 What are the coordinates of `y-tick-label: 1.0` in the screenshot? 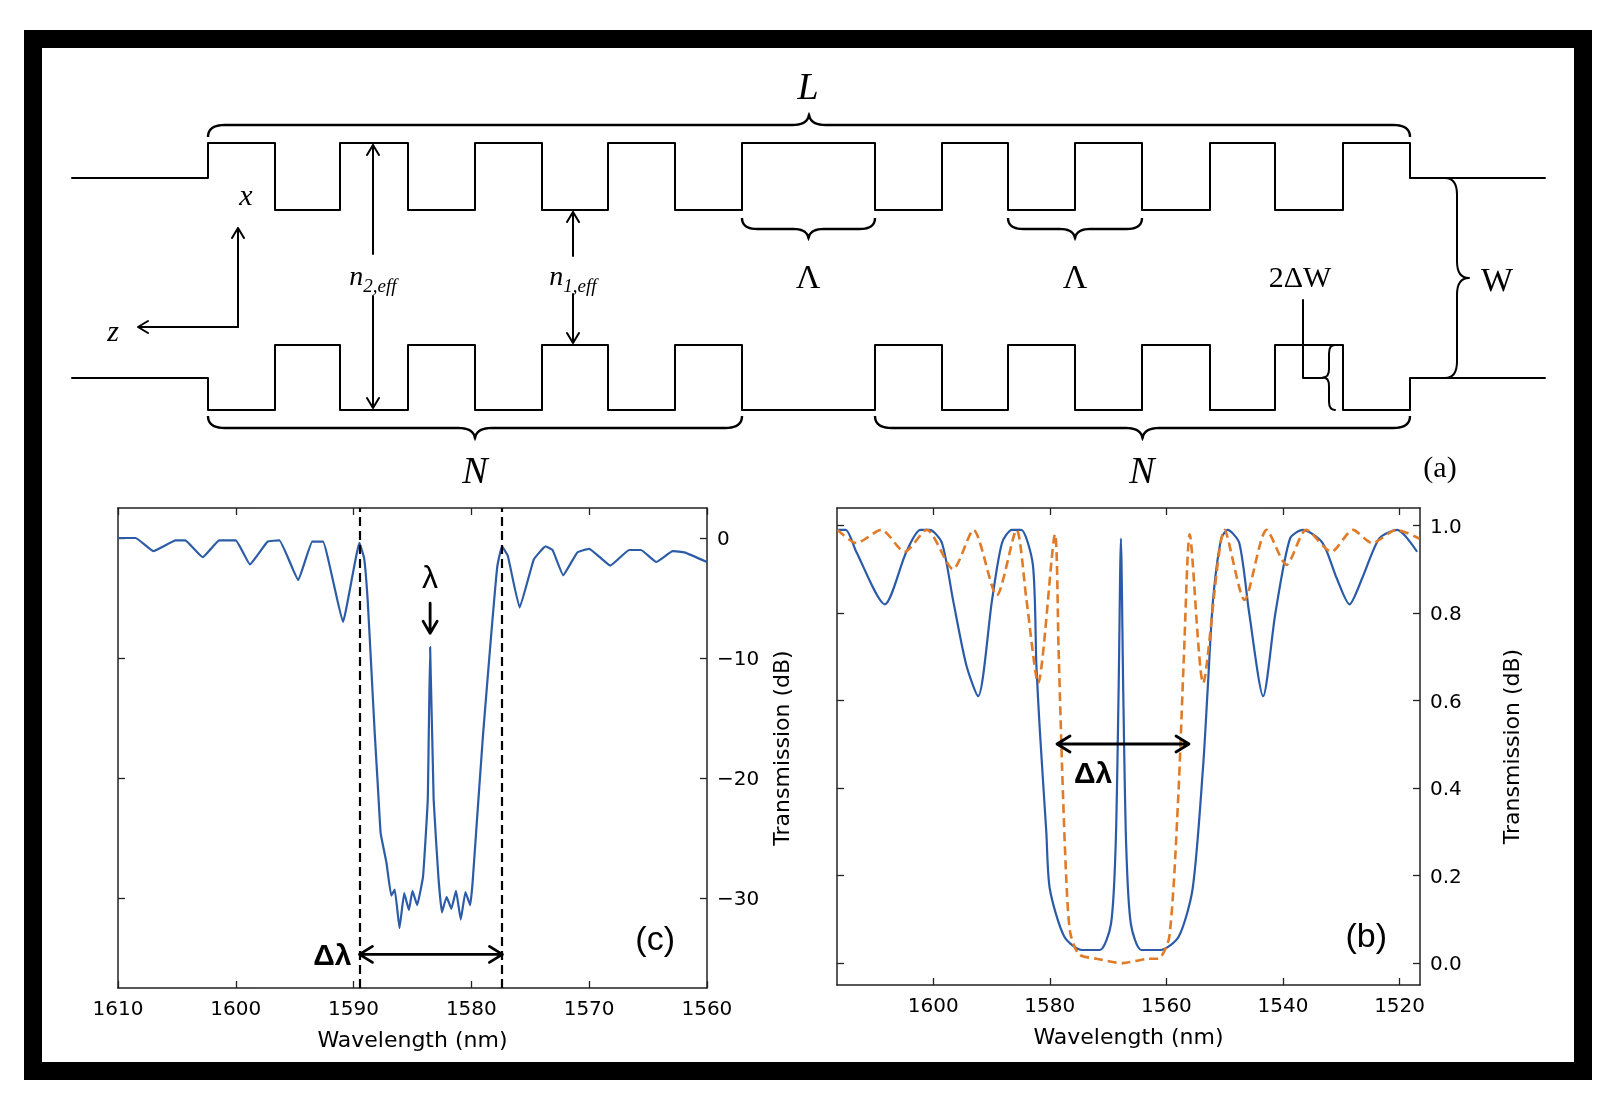 It's located at (1446, 525).